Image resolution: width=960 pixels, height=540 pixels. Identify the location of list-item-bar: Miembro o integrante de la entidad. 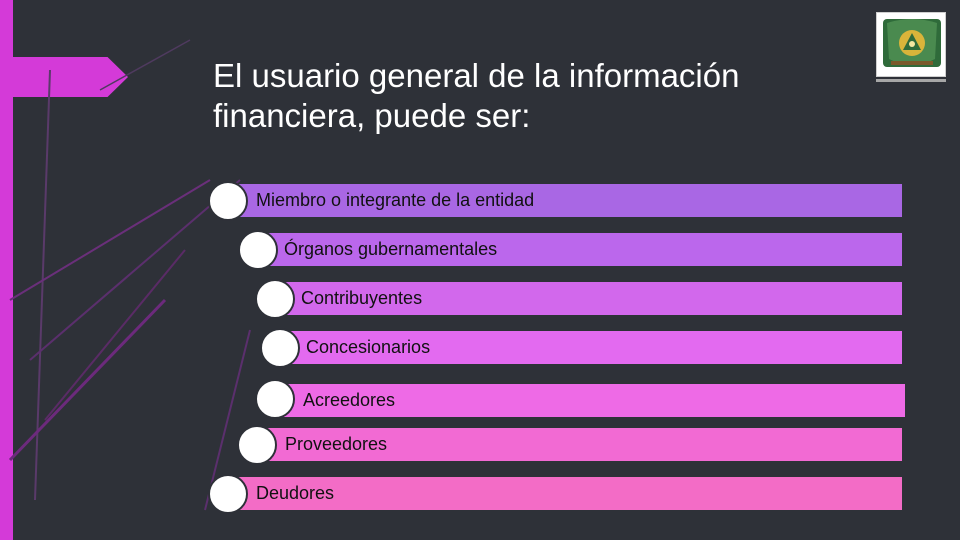
(565, 200).